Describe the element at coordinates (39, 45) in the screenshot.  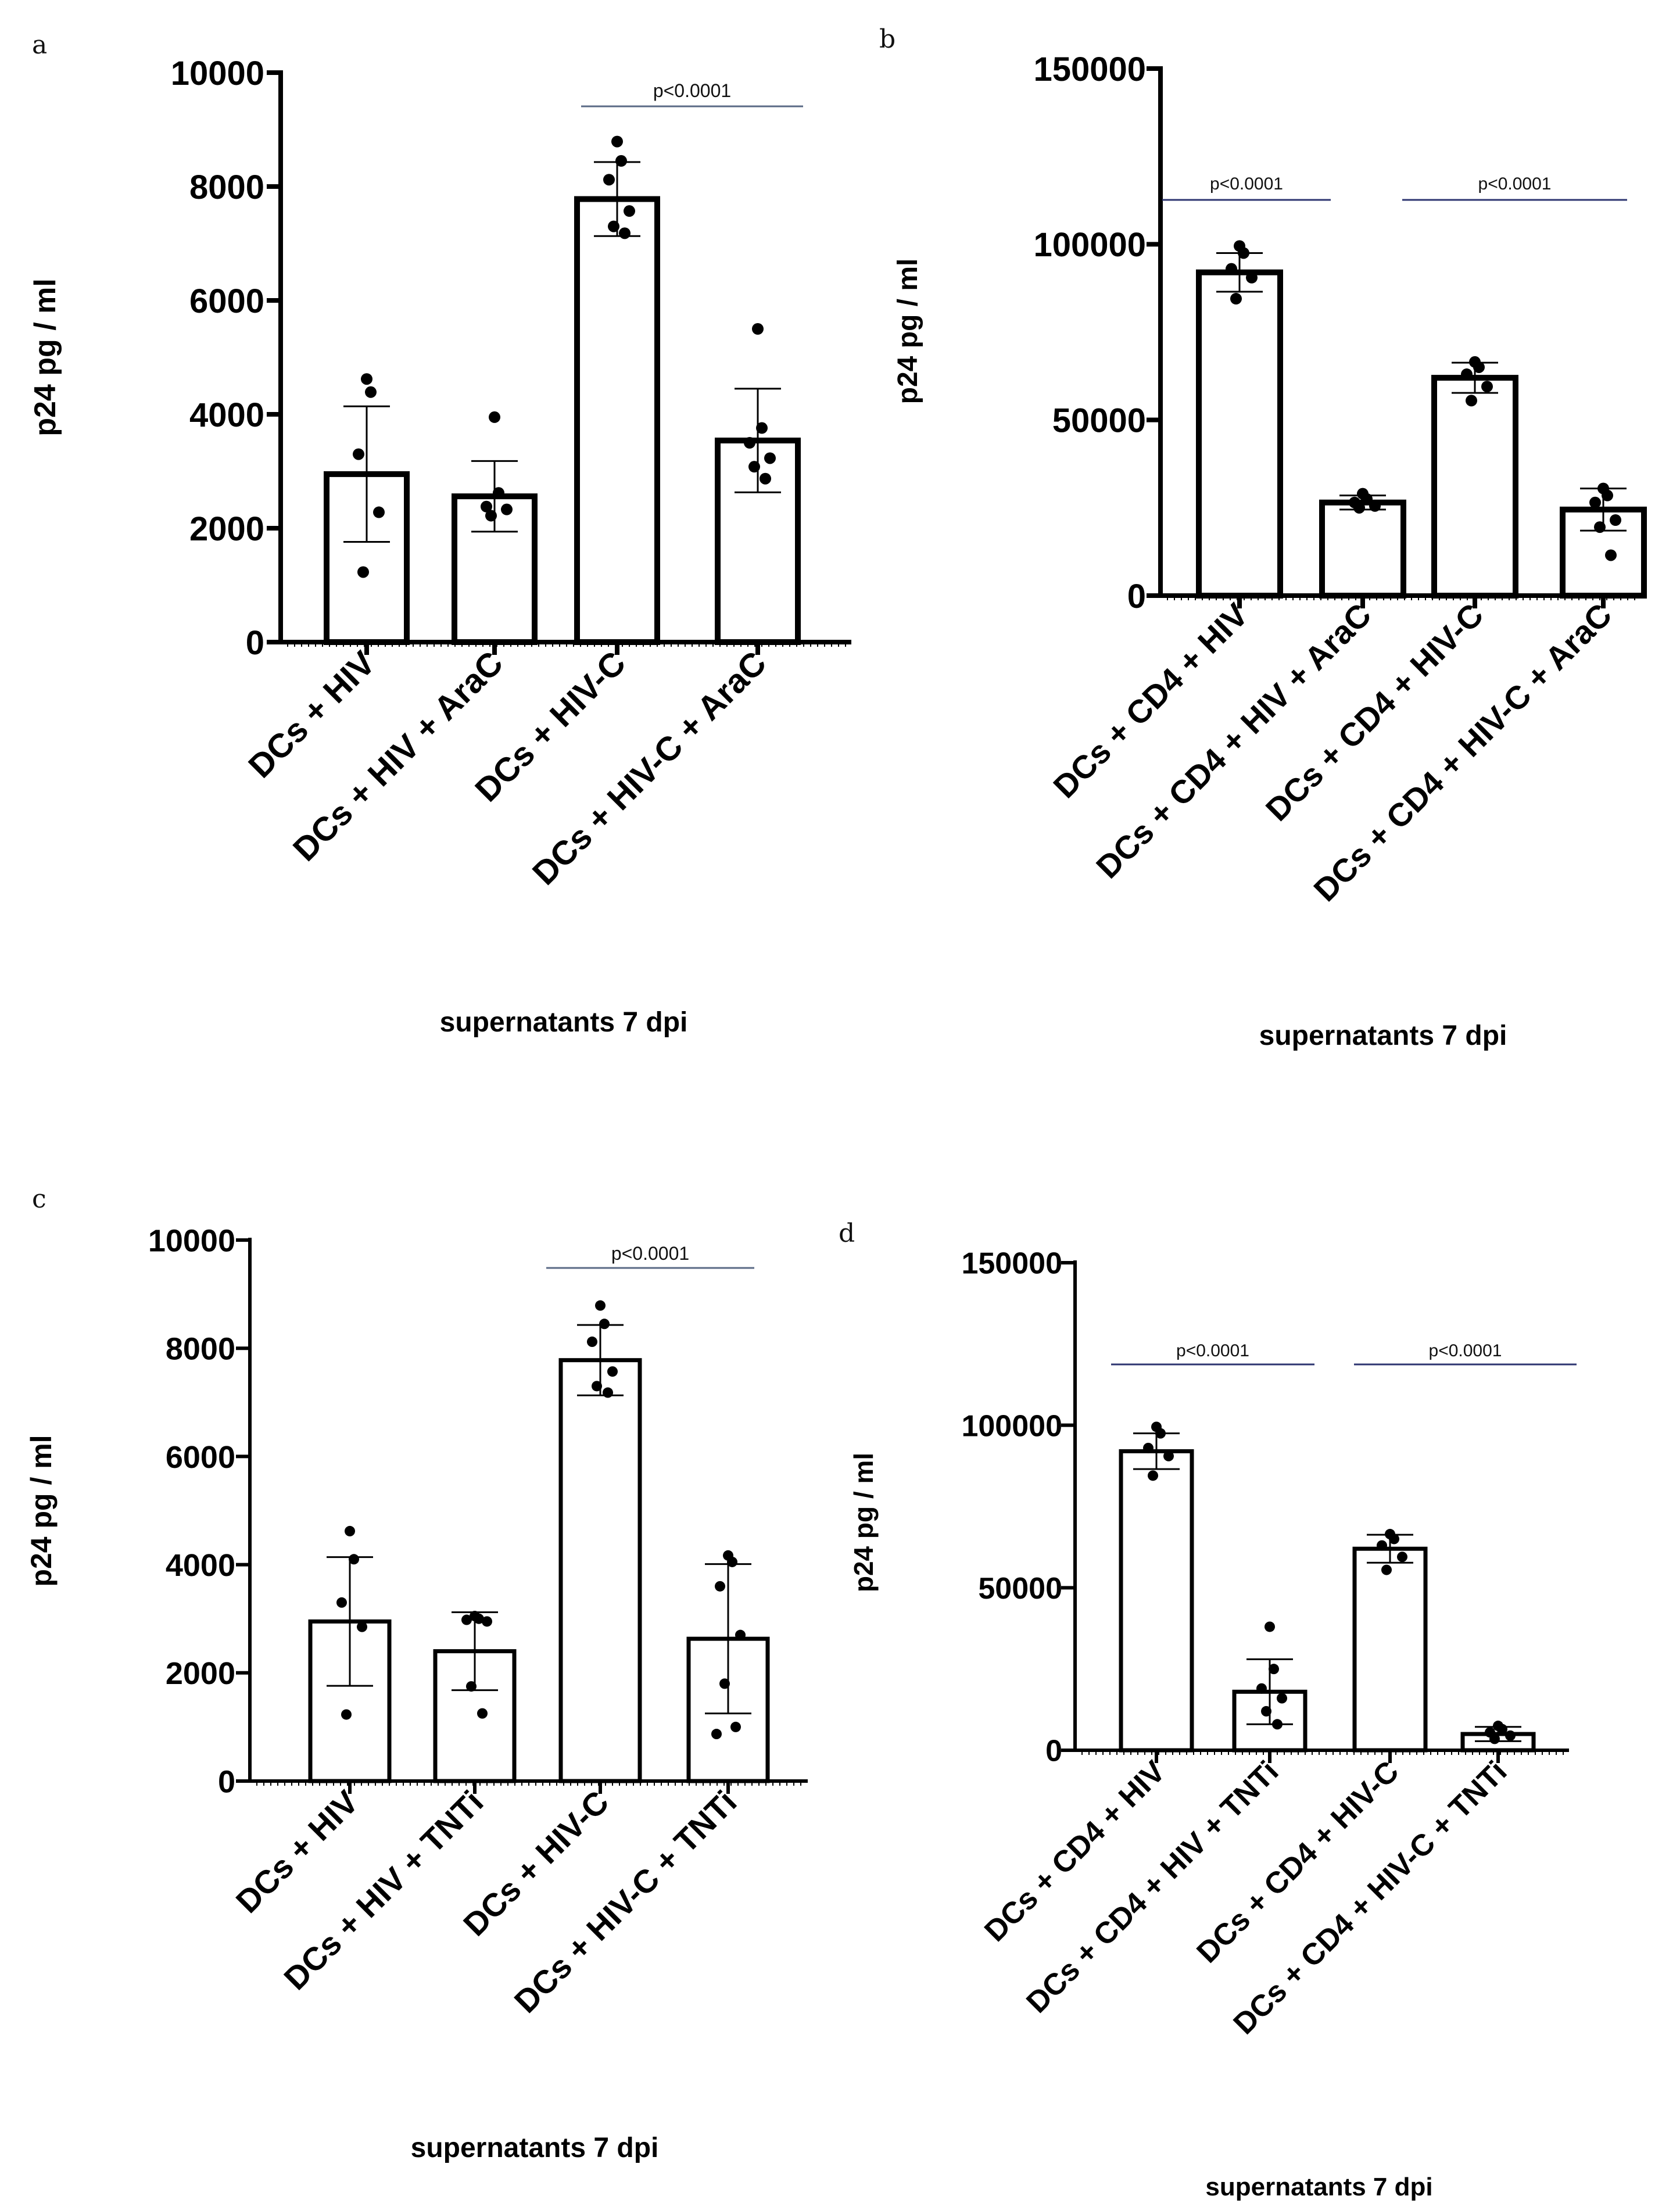
I see `panel-label: a` at that location.